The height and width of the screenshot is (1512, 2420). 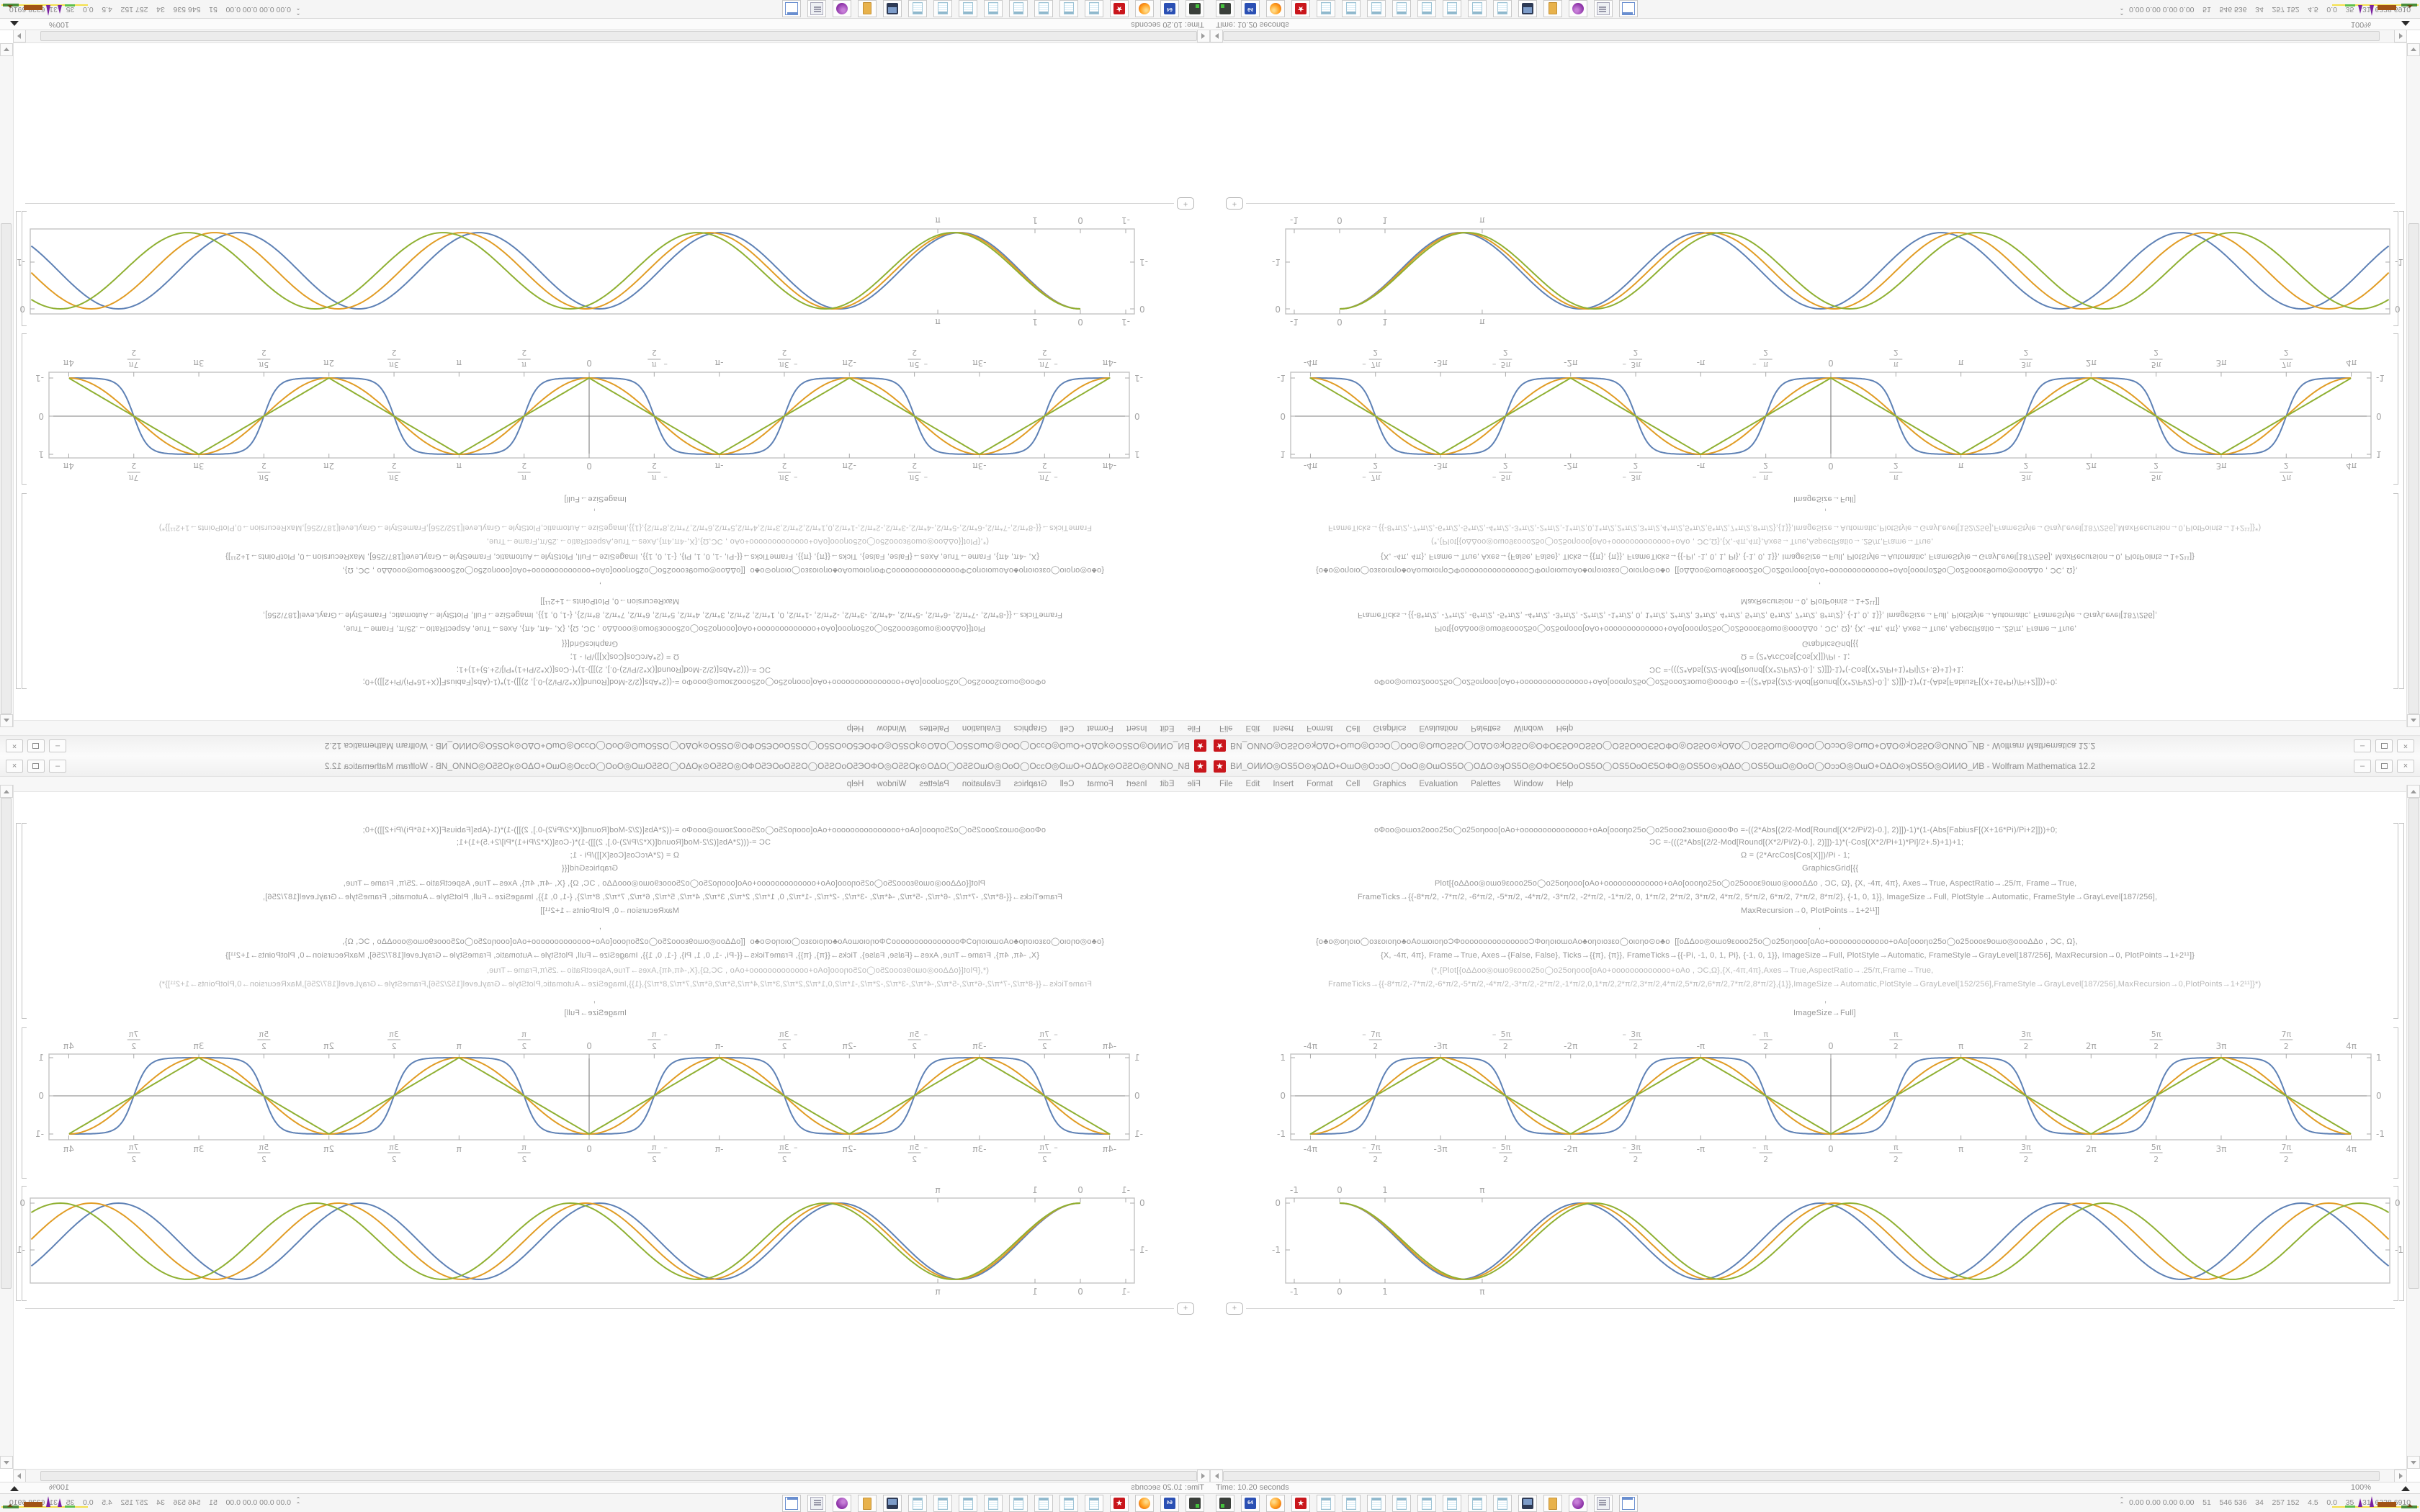 I want to click on scroll-up-button, so click(x=2413, y=720).